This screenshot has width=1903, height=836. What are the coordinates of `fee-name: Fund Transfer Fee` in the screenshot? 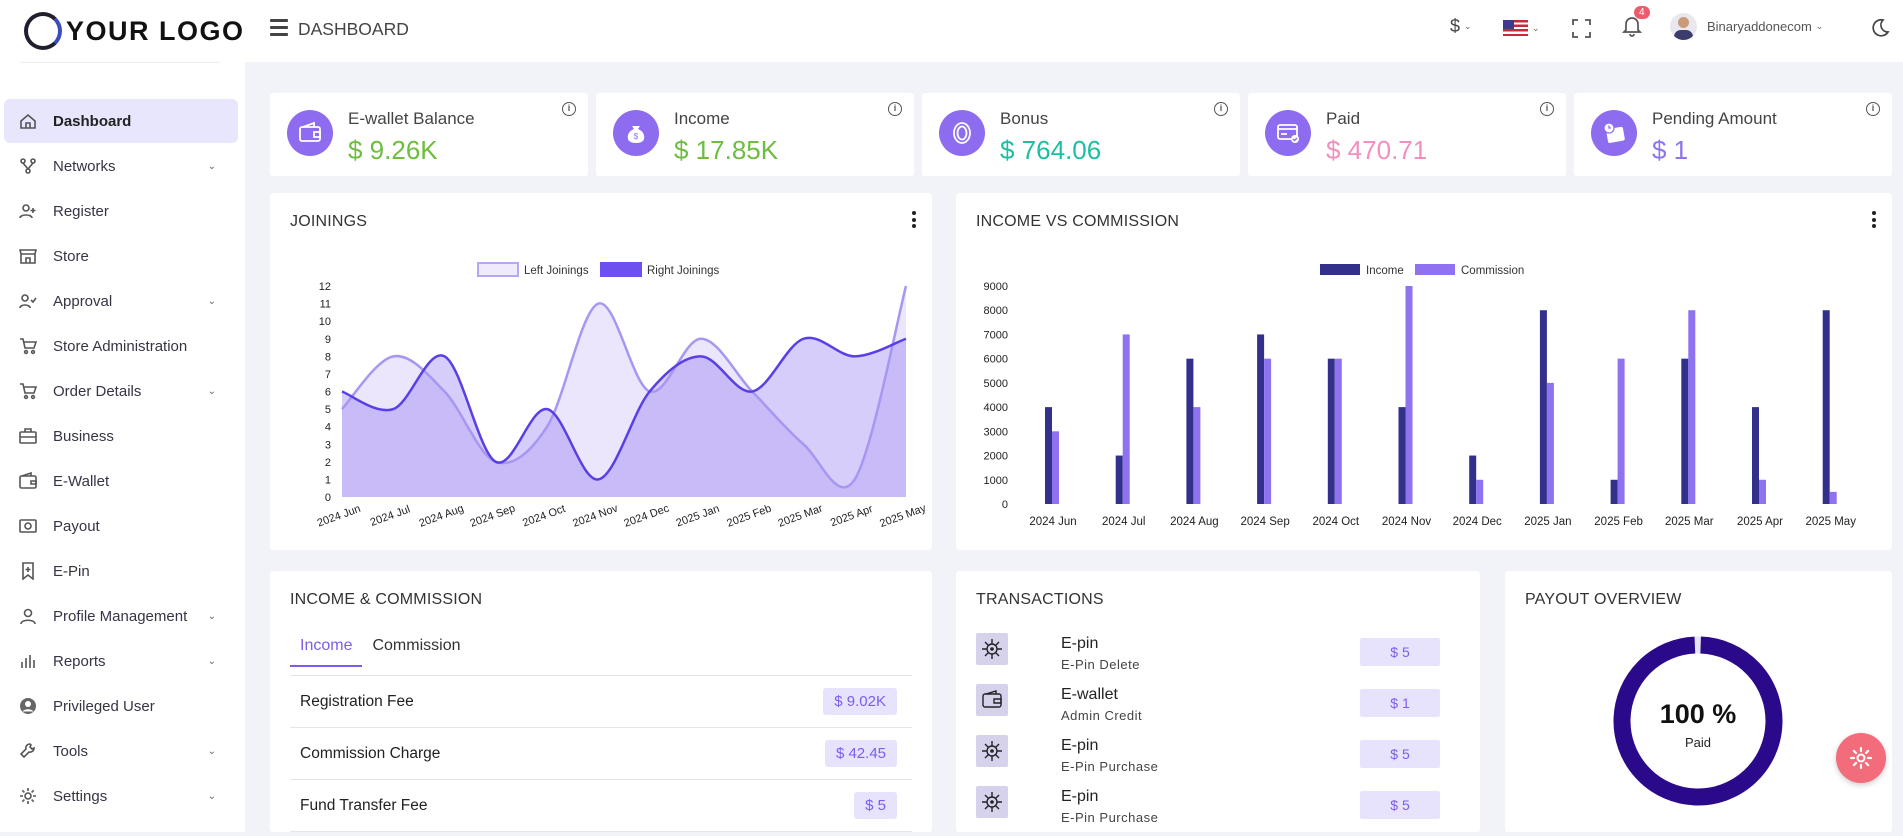 It's located at (364, 805).